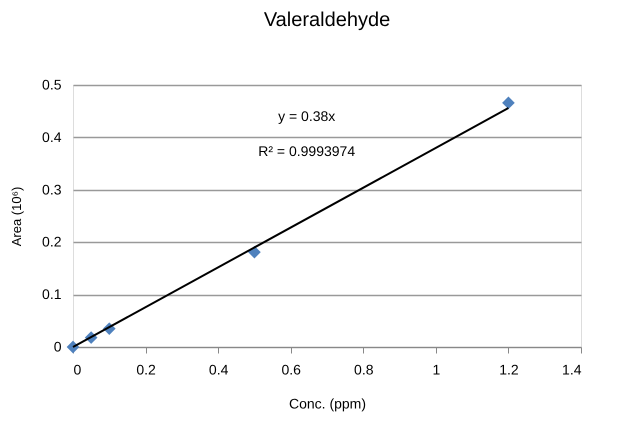  What do you see at coordinates (52, 84) in the screenshot?
I see `y-tick-label: 0.5` at bounding box center [52, 84].